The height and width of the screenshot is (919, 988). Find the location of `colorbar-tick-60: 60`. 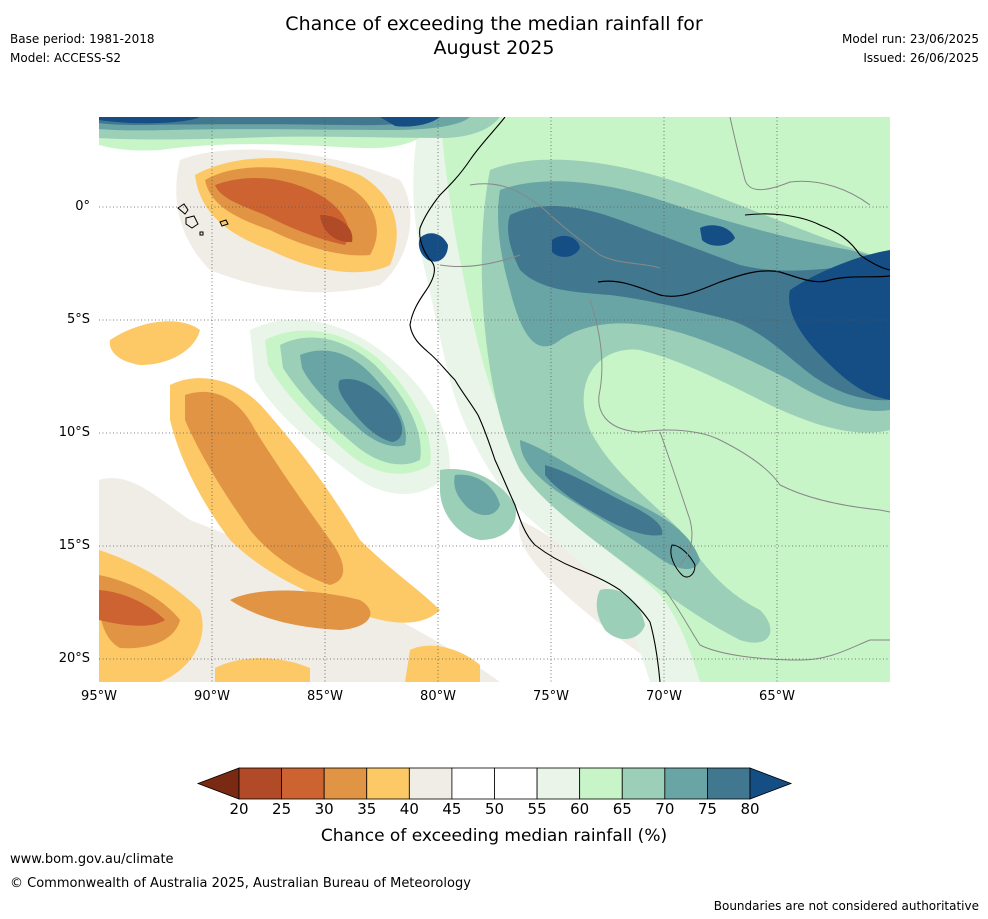

colorbar-tick-60: 60 is located at coordinates (580, 809).